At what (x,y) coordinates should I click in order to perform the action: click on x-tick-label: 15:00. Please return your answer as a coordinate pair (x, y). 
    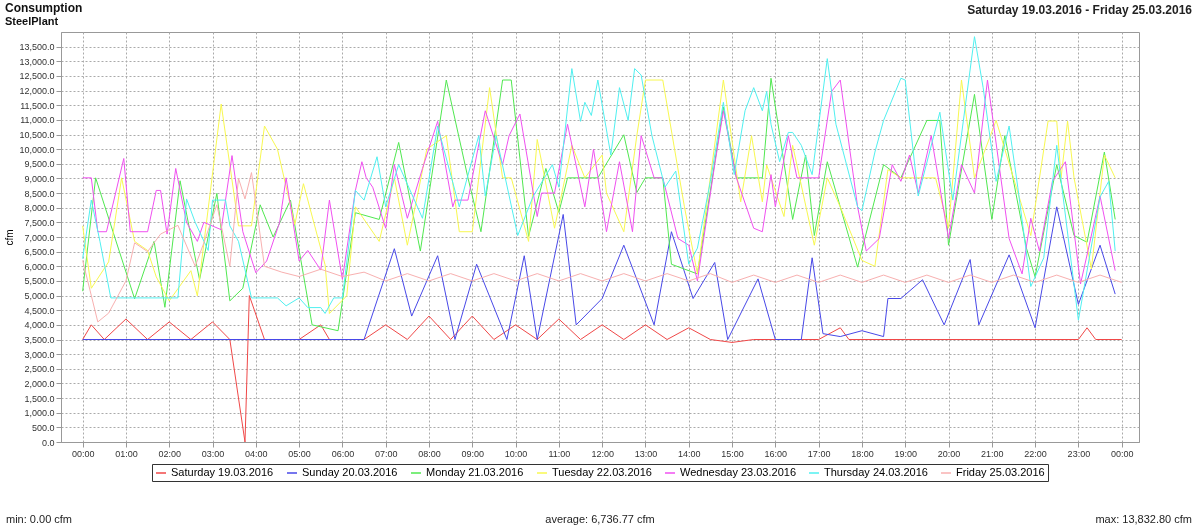
    Looking at the image, I should click on (732, 453).